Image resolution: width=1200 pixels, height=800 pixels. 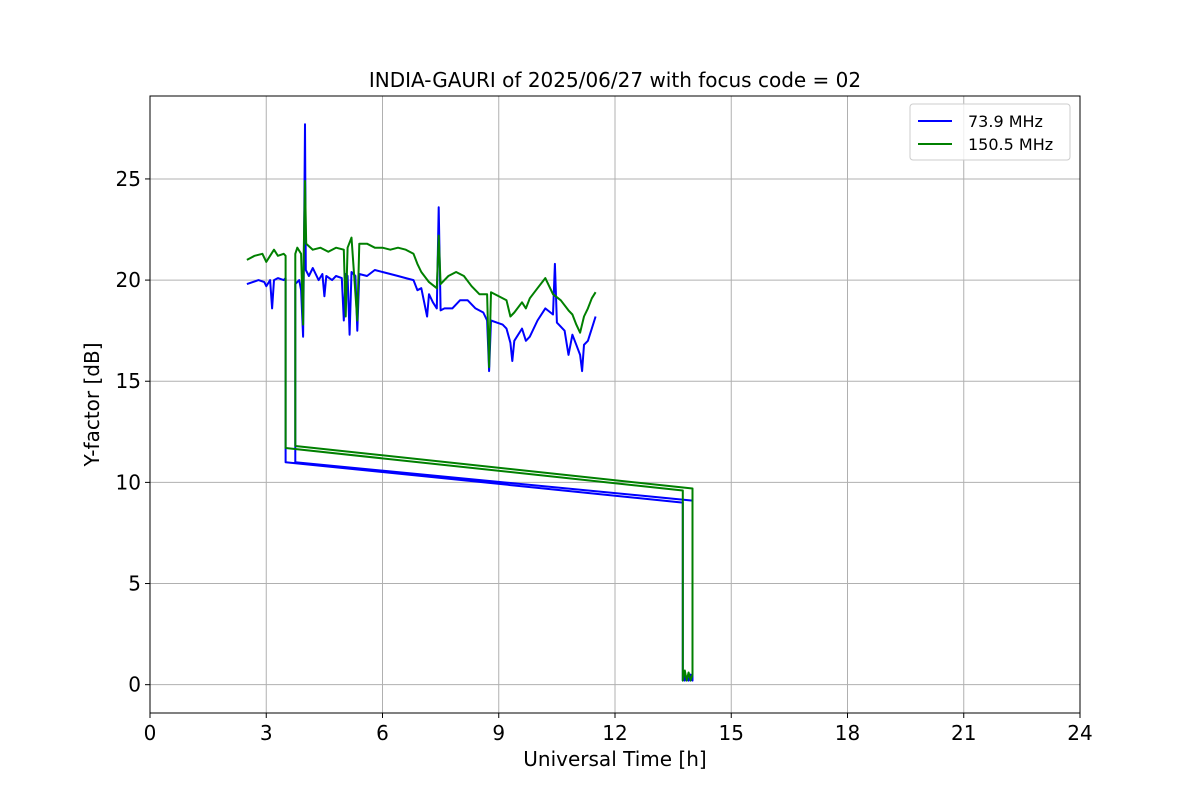 What do you see at coordinates (498, 733) in the screenshot?
I see `x-tick-label: 9` at bounding box center [498, 733].